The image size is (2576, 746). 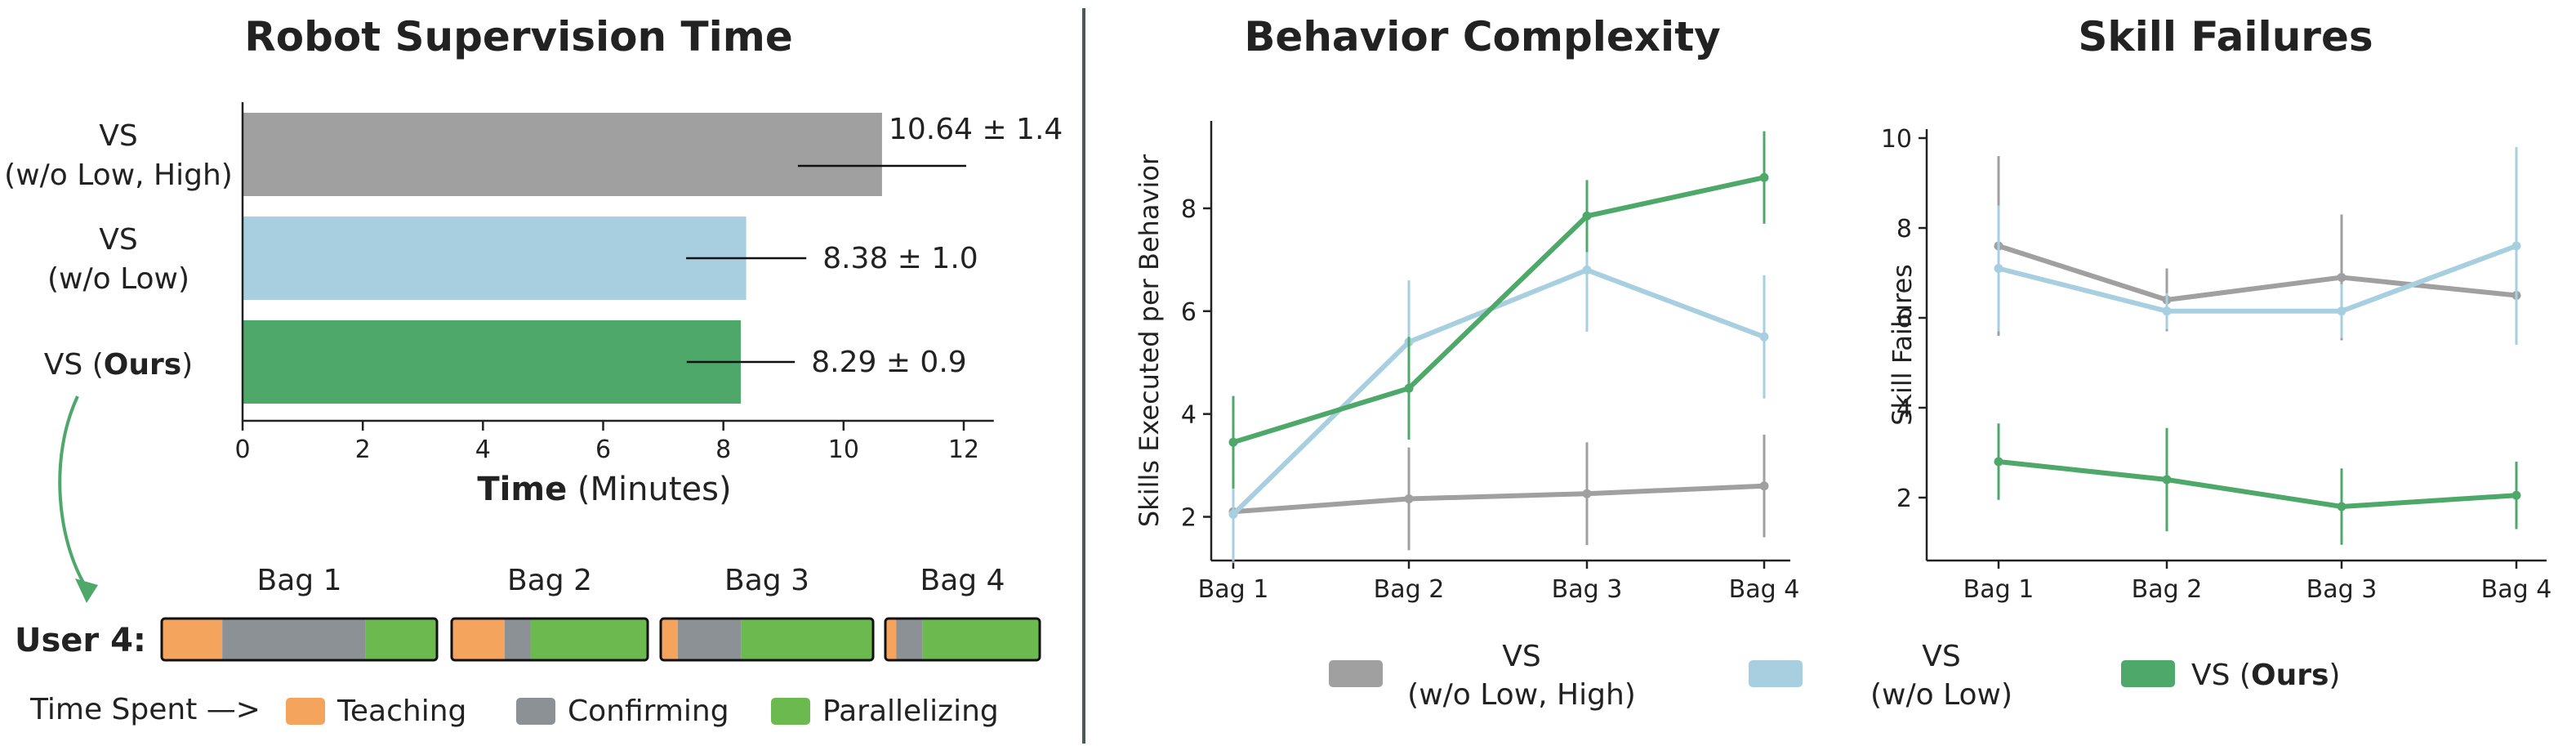 I want to click on x-axis-label: Time (Minutes), so click(x=604, y=489).